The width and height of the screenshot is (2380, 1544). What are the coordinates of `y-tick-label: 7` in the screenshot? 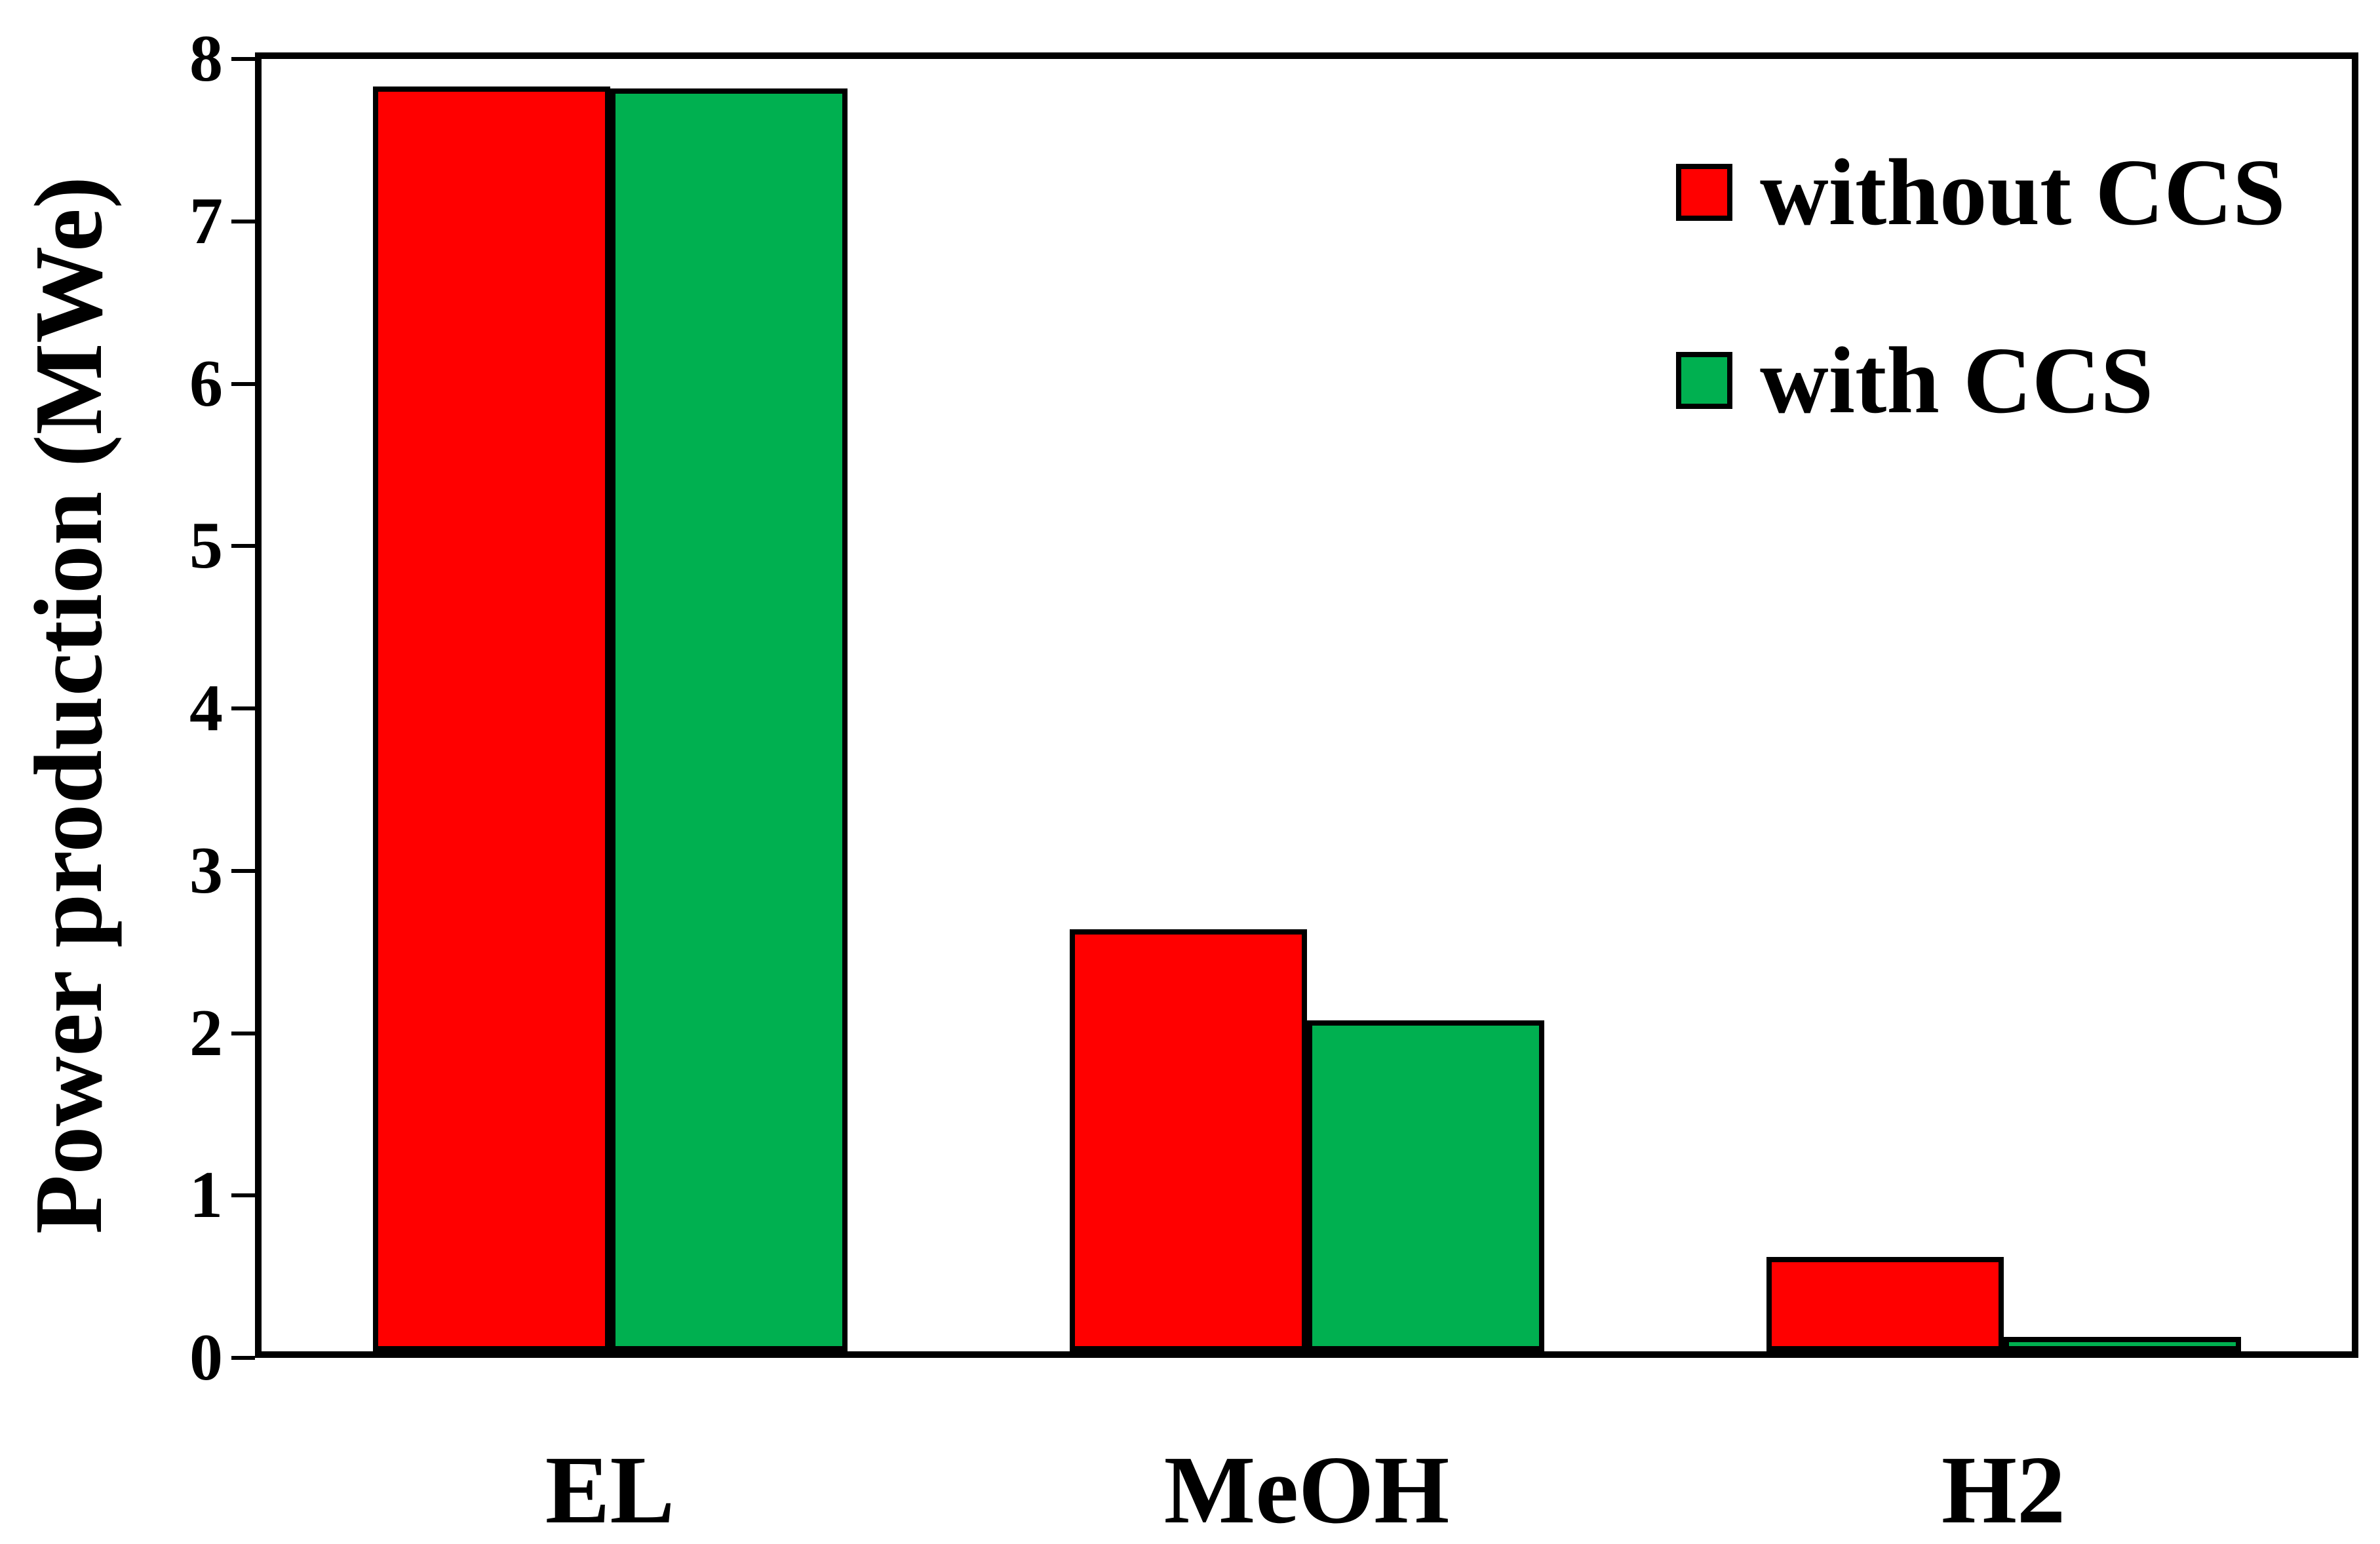 It's located at (206, 220).